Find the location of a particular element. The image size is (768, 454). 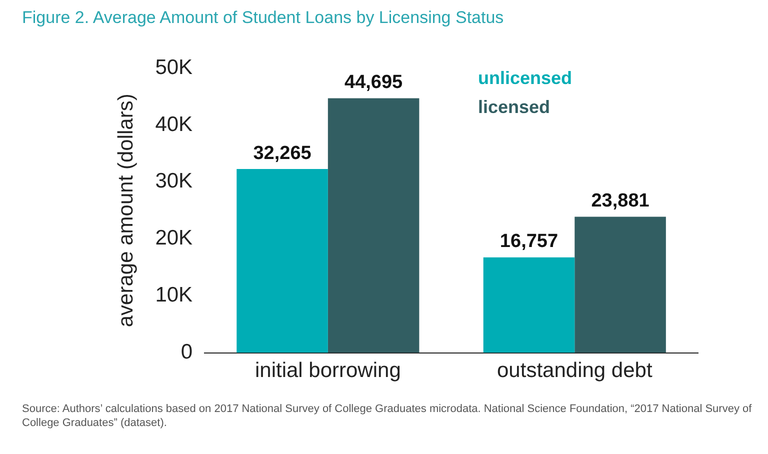

data-label: 44,695 is located at coordinates (374, 82).